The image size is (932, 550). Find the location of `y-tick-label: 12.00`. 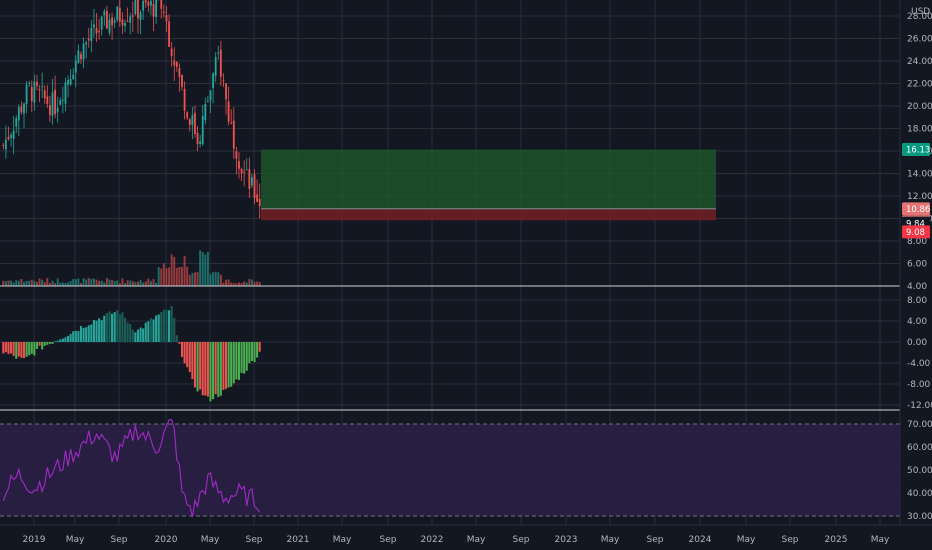

y-tick-label: 12.00 is located at coordinates (919, 197).